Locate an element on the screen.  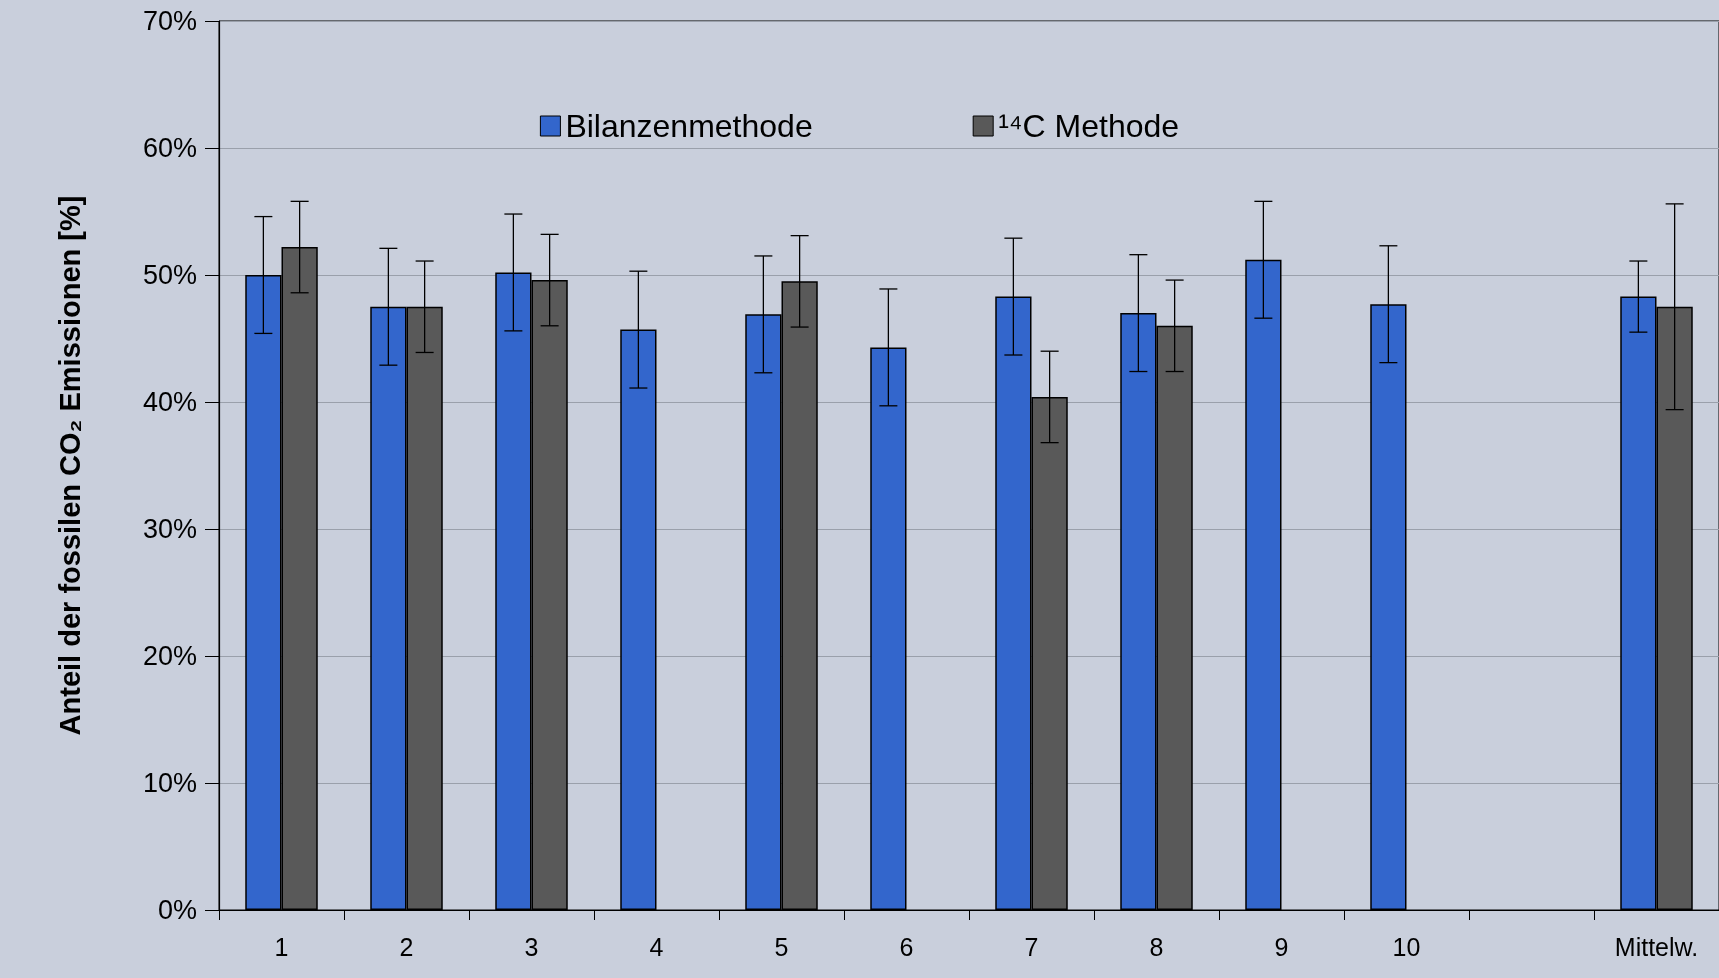
x-tick-label: 6 is located at coordinates (906, 946).